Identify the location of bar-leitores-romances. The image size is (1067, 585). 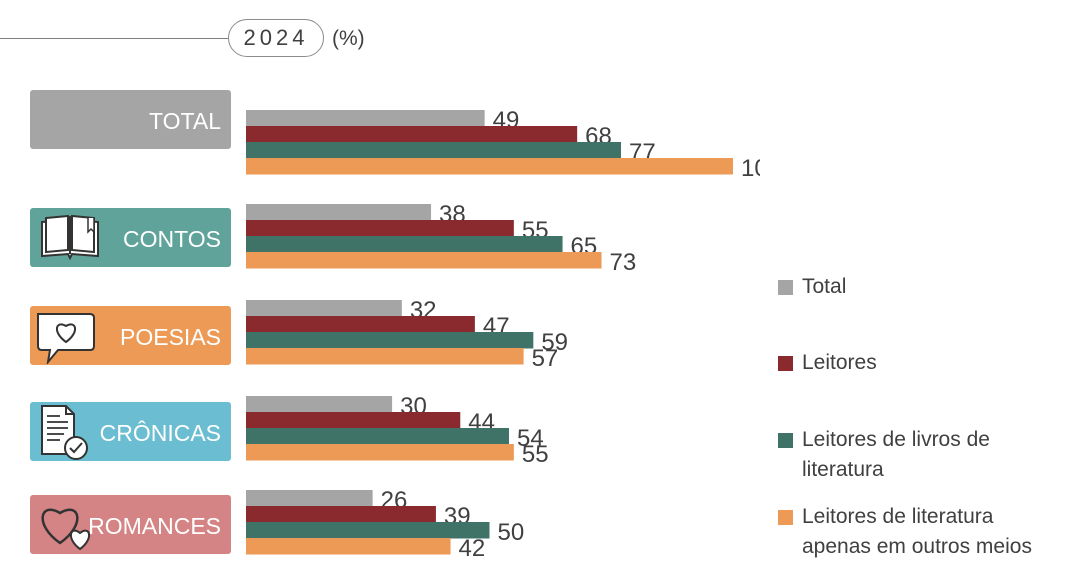
(341, 514).